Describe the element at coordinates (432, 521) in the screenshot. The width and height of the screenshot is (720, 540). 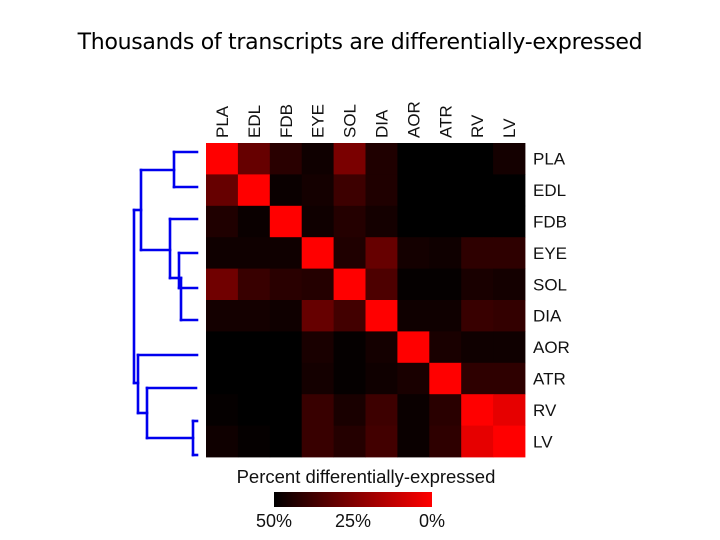
I see `colorbar-tick-label: 0%` at that location.